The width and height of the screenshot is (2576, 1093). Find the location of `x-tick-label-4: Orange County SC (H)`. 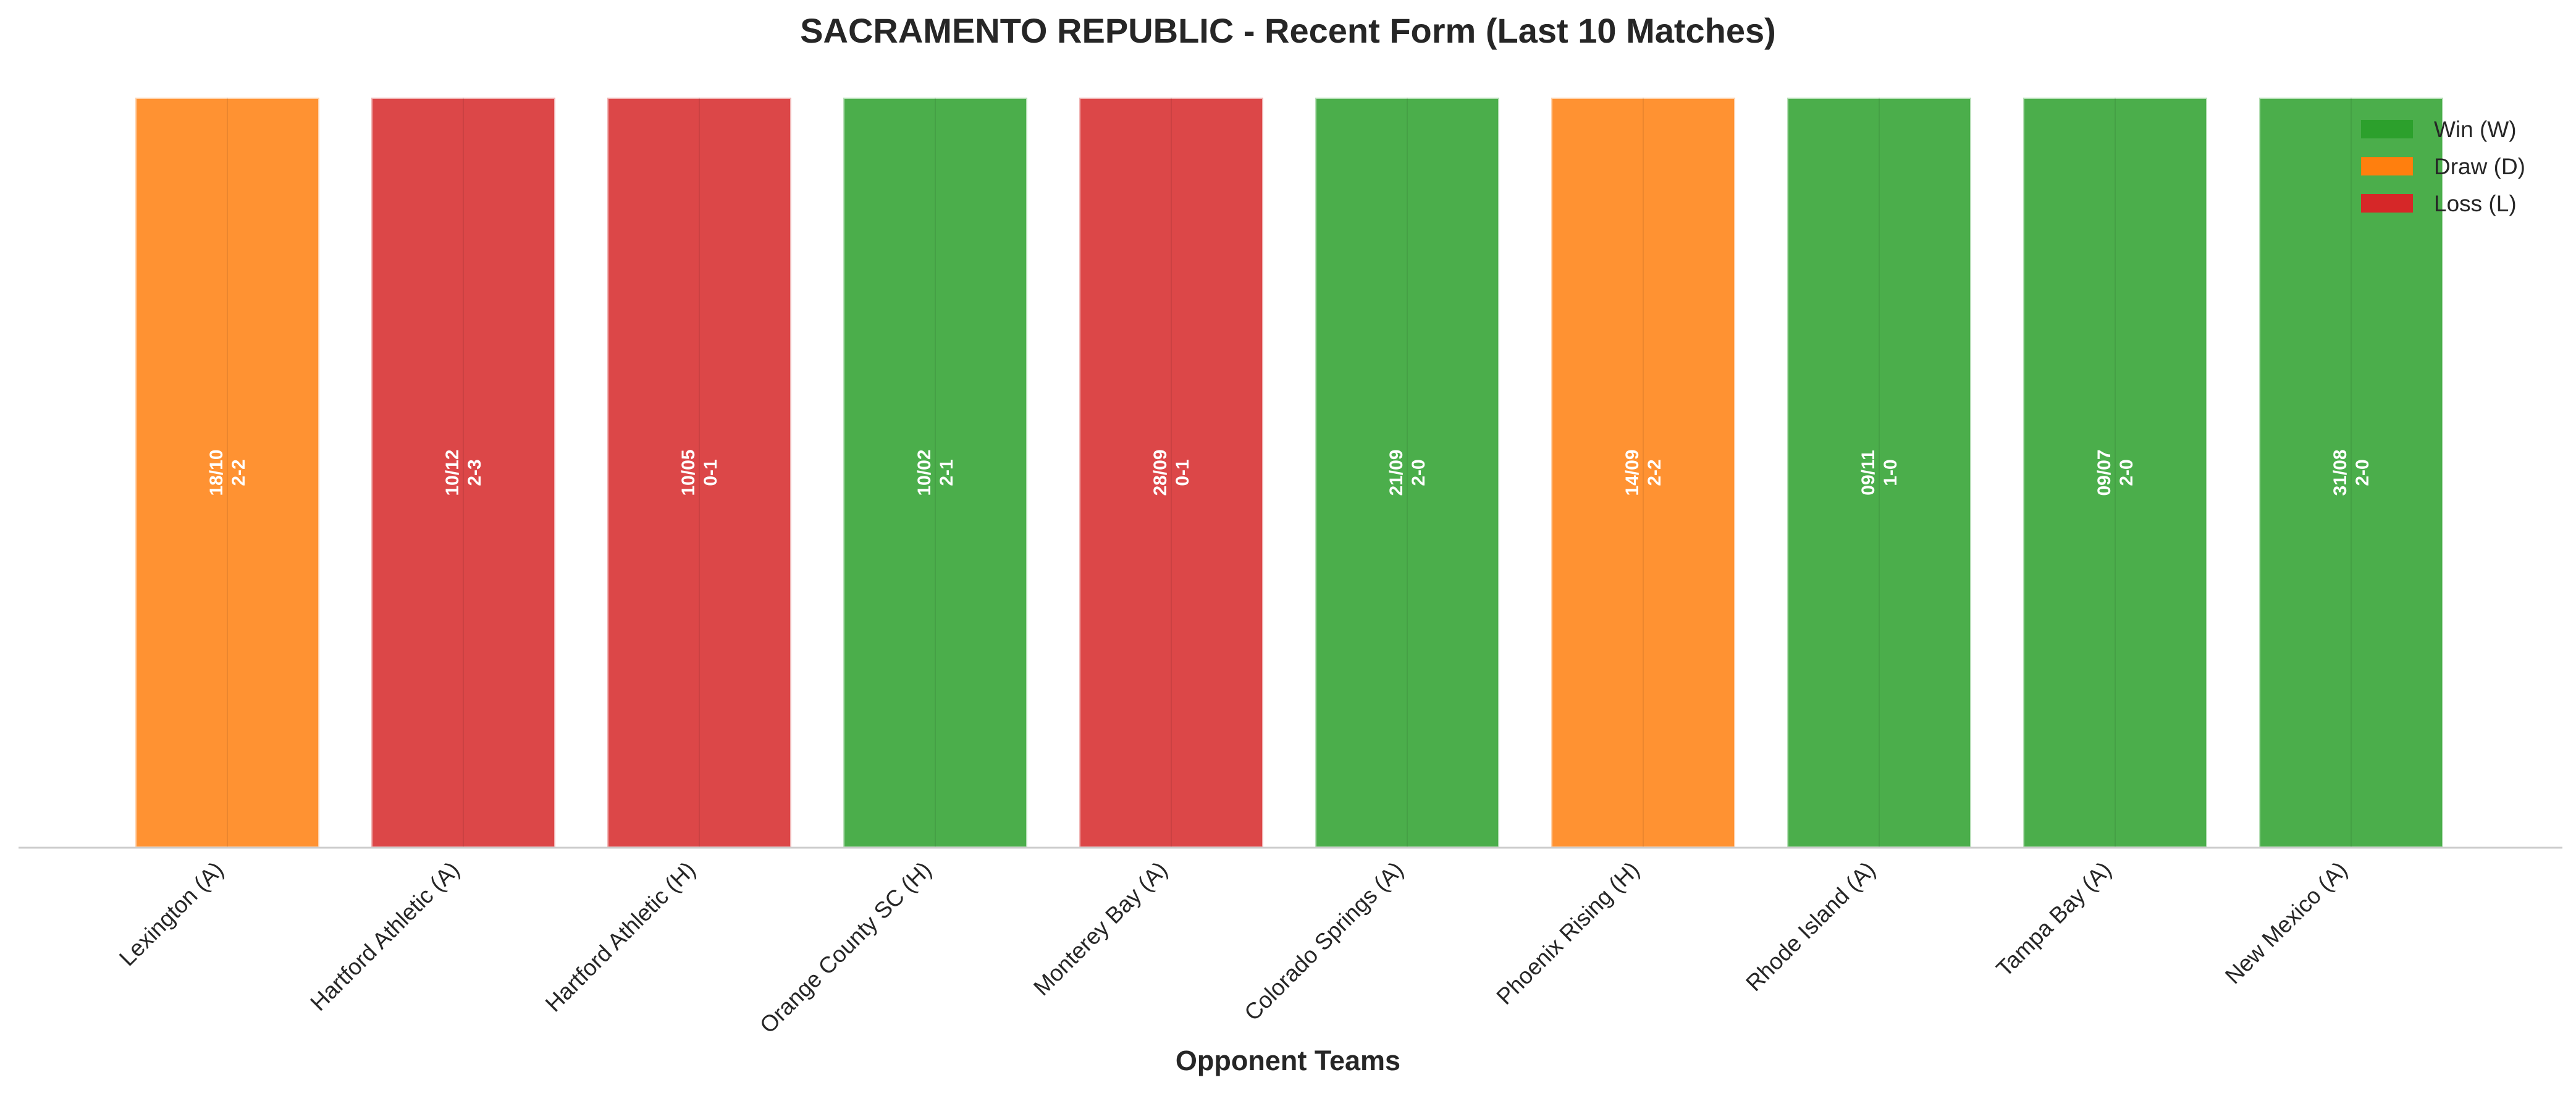

x-tick-label-4: Orange County SC (H) is located at coordinates (846, 948).